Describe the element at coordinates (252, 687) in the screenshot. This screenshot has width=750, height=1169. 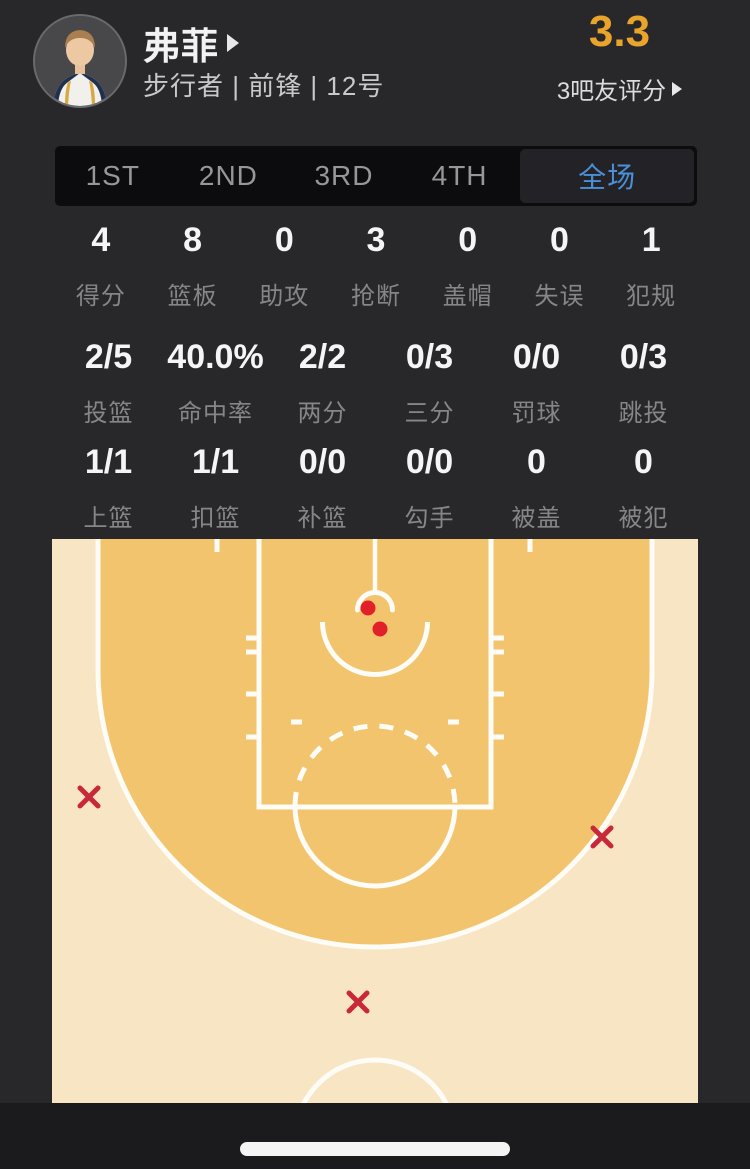
I see `lane-hash-marks-left` at that location.